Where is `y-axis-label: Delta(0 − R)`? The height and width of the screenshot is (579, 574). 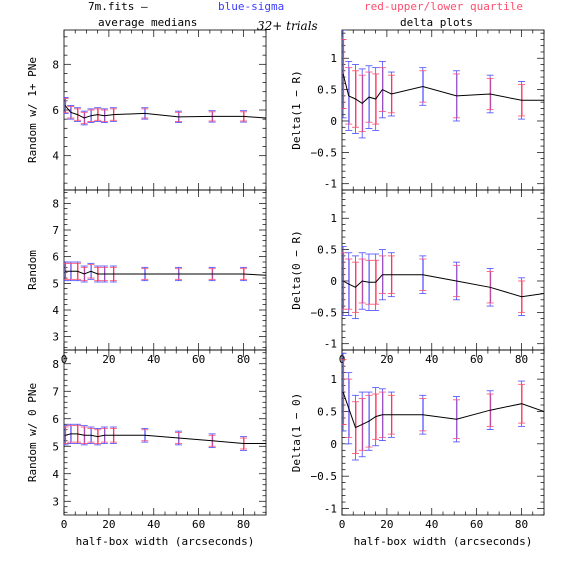
y-axis-label: Delta(0 − R) is located at coordinates (296, 269).